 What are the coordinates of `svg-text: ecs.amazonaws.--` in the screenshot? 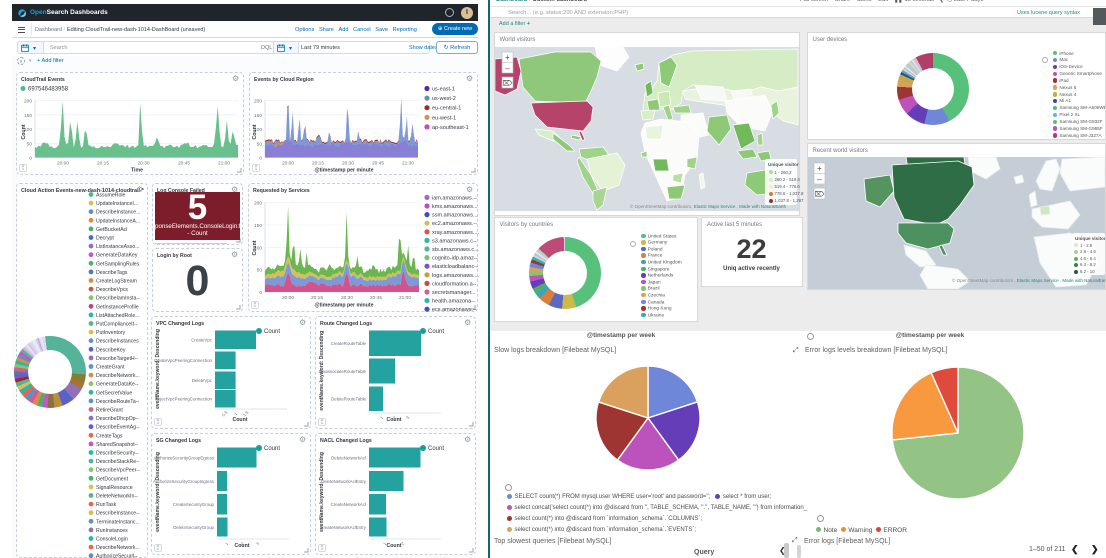 It's located at (454, 310).